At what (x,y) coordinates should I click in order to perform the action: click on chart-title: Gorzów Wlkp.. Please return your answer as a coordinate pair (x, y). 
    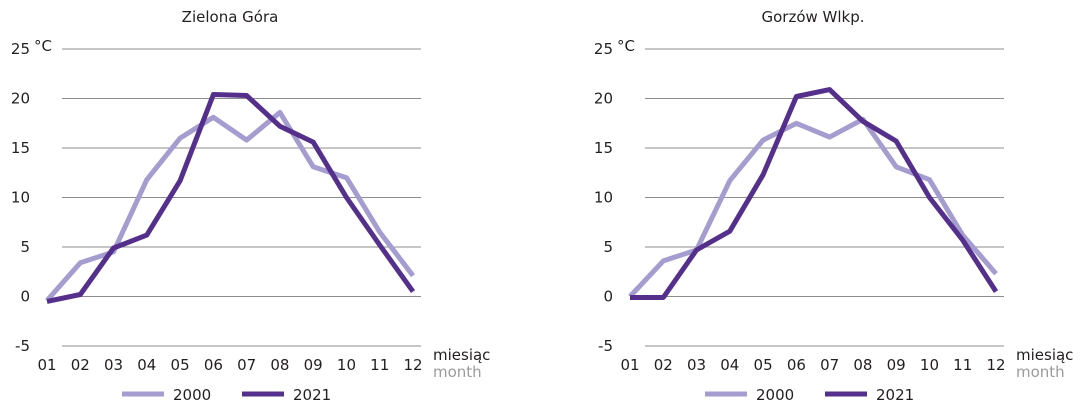
    Looking at the image, I should click on (812, 17).